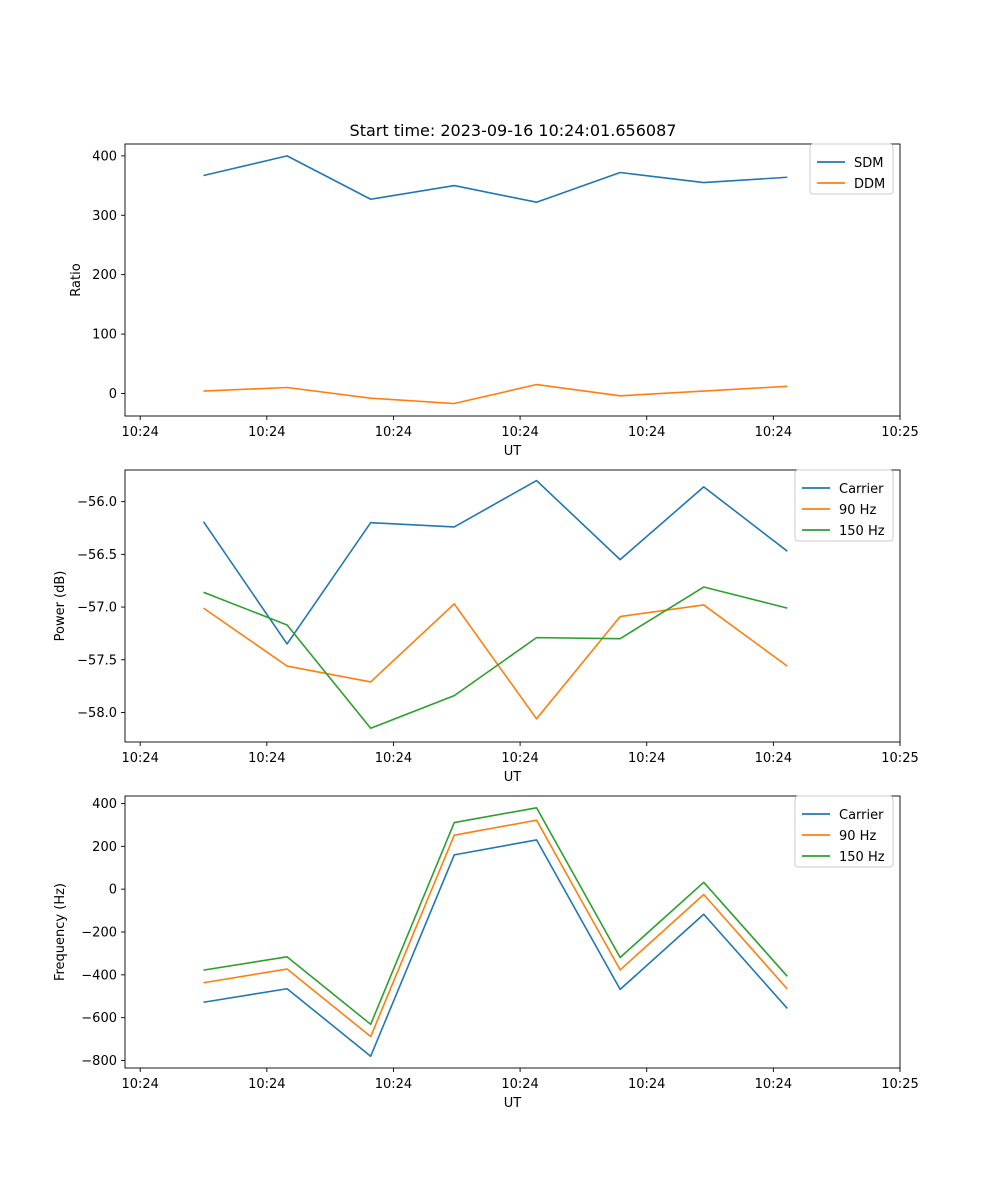  Describe the element at coordinates (76, 279) in the screenshot. I see `y-axis-label: Ratio` at that location.